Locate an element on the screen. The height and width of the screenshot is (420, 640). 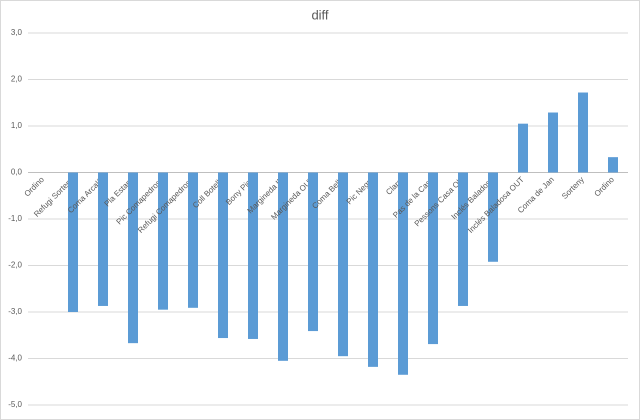
y-tick-label: 2,0 is located at coordinates (17, 79).